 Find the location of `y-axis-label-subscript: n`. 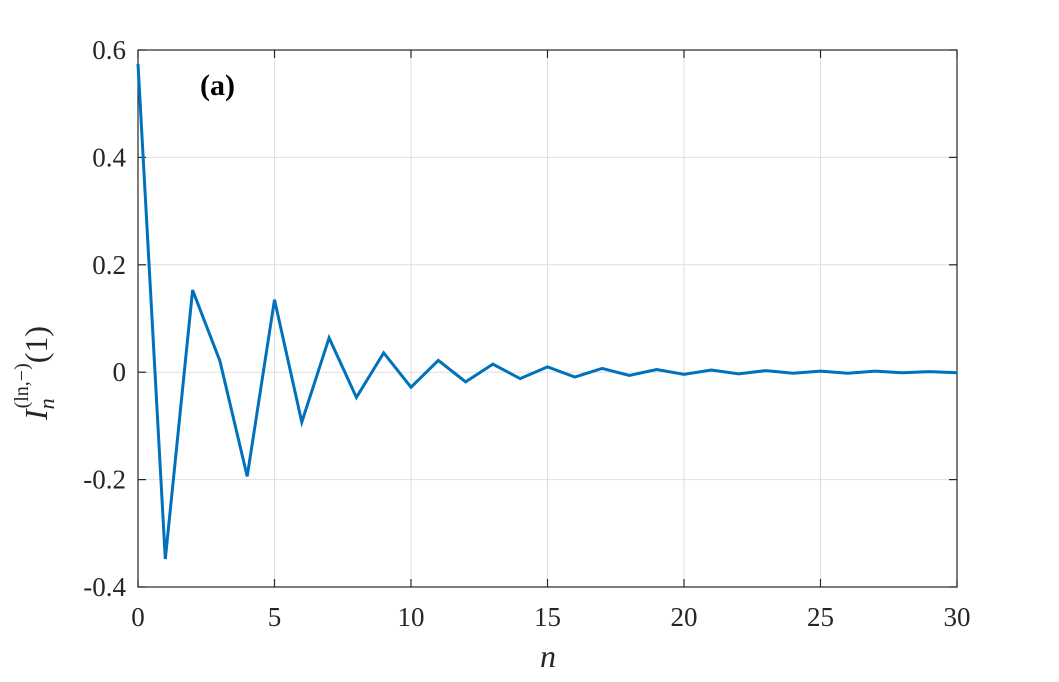

y-axis-label-subscript: n is located at coordinates (46, 403).